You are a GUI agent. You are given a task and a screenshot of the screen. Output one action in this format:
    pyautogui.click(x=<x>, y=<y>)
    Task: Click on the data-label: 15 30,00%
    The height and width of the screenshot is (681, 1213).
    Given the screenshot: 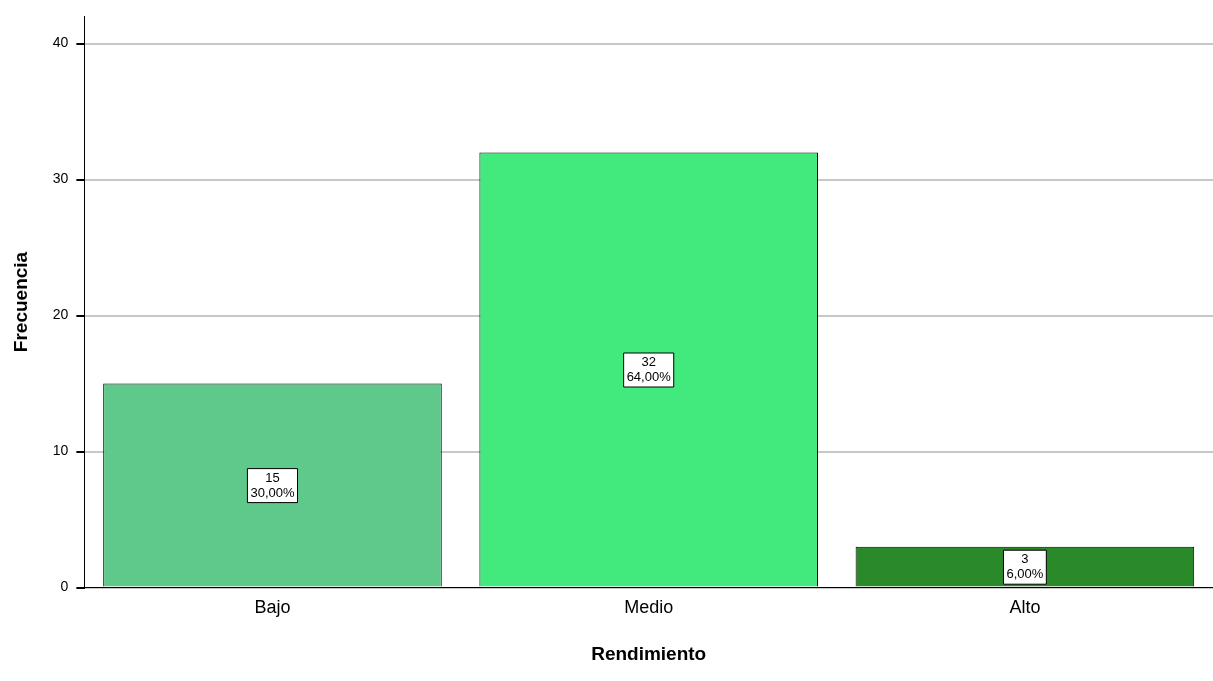 What is the action you would take?
    pyautogui.click(x=272, y=484)
    